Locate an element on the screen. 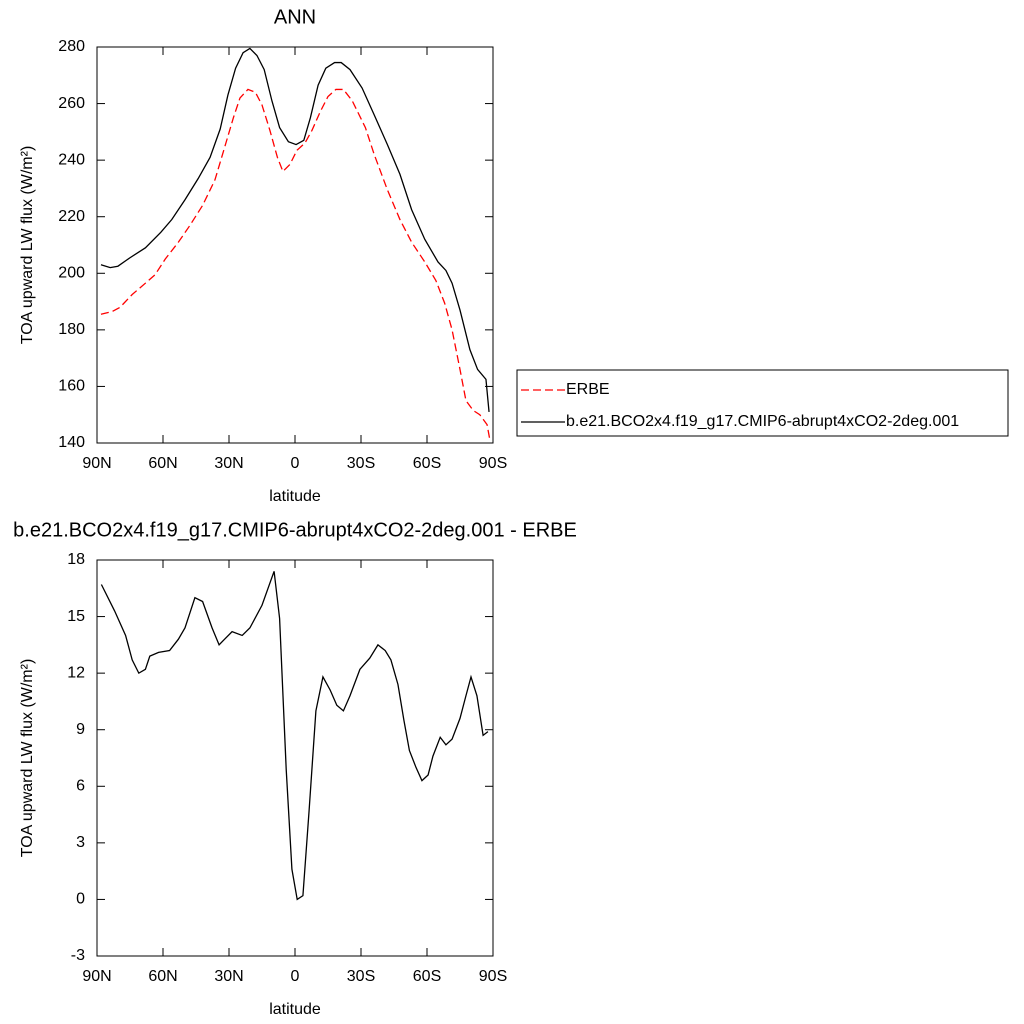  y-tick-label: 260 is located at coordinates (71, 103).